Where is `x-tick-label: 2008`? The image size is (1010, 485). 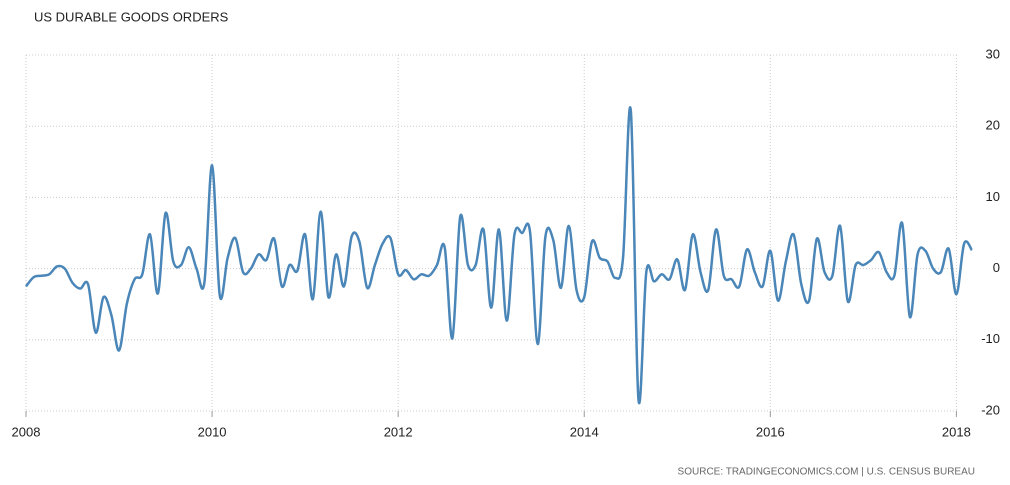 x-tick-label: 2008 is located at coordinates (26, 431).